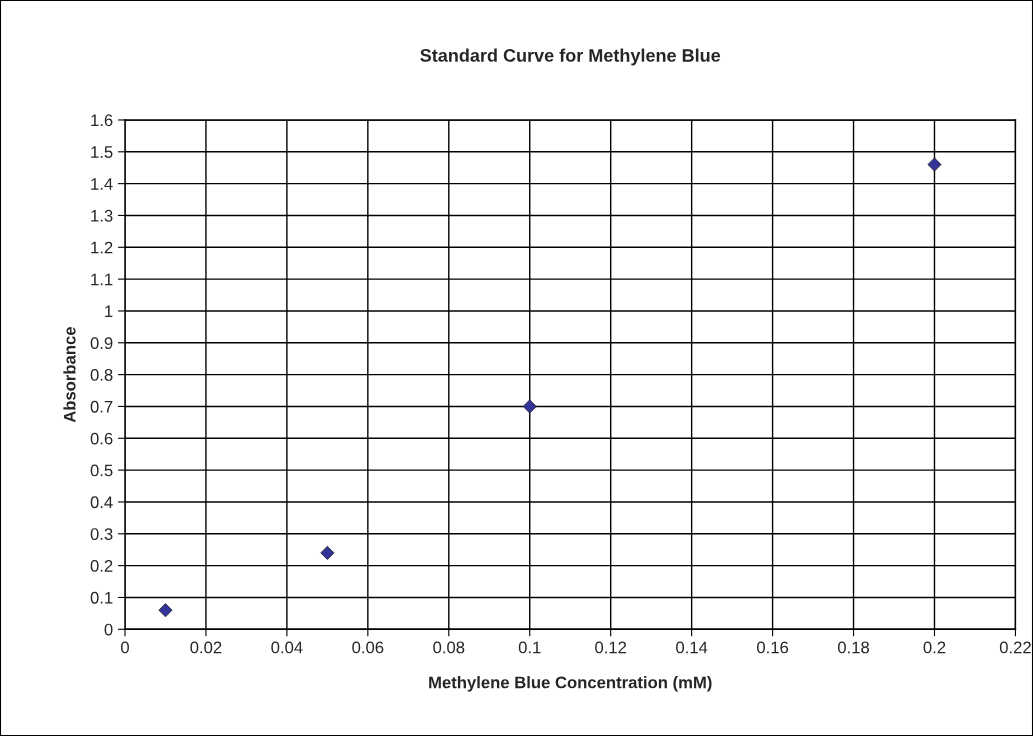  Describe the element at coordinates (109, 311) in the screenshot. I see `y-tick-label: 1` at that location.